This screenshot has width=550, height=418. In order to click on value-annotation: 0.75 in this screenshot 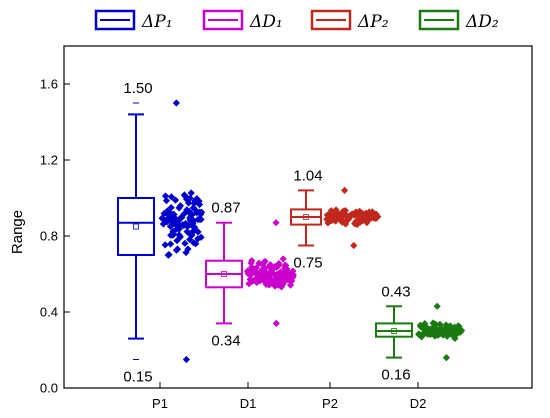, I will do `click(307, 263)`.